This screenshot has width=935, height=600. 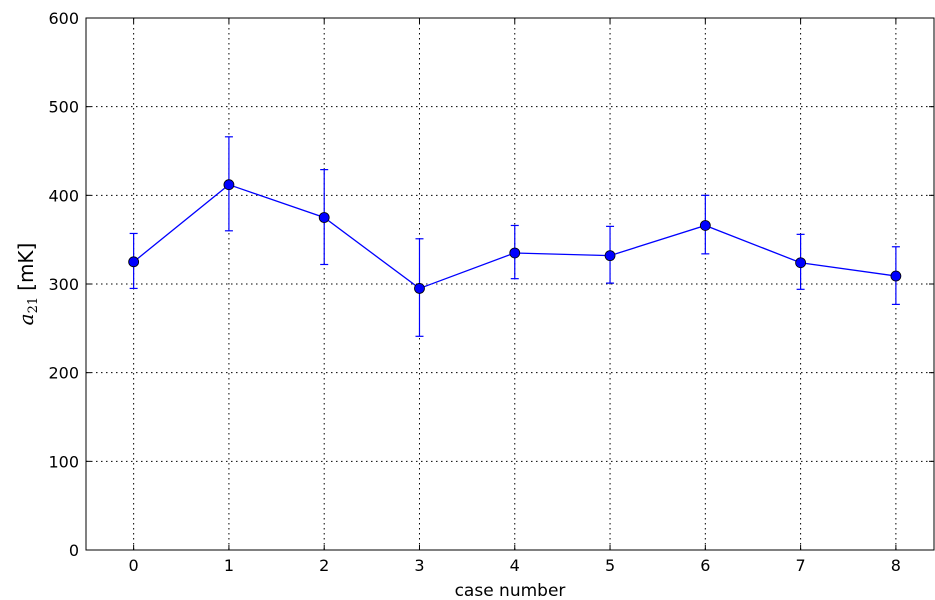 What do you see at coordinates (801, 565) in the screenshot?
I see `x-tick-label: 7` at bounding box center [801, 565].